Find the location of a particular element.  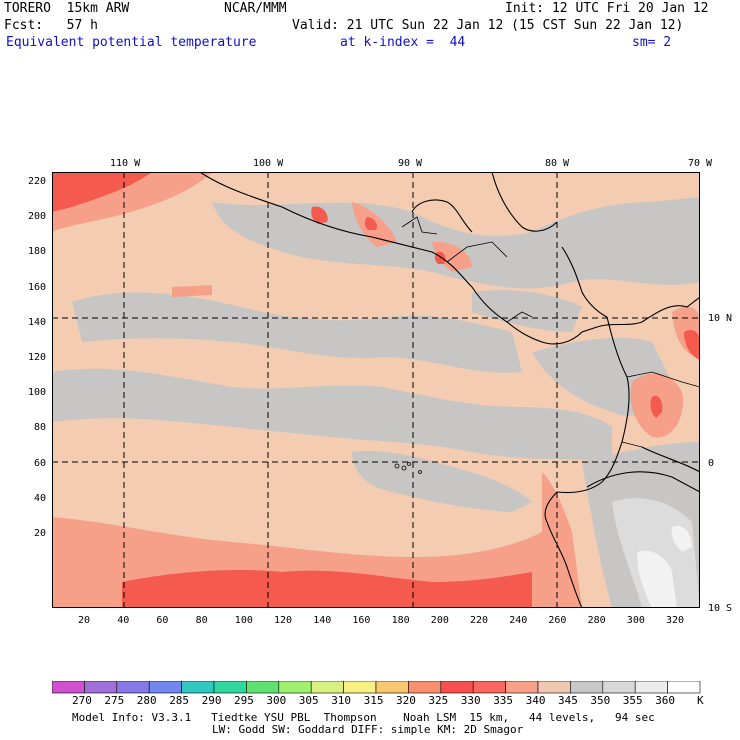

x-tick-label: 280 is located at coordinates (596, 620).